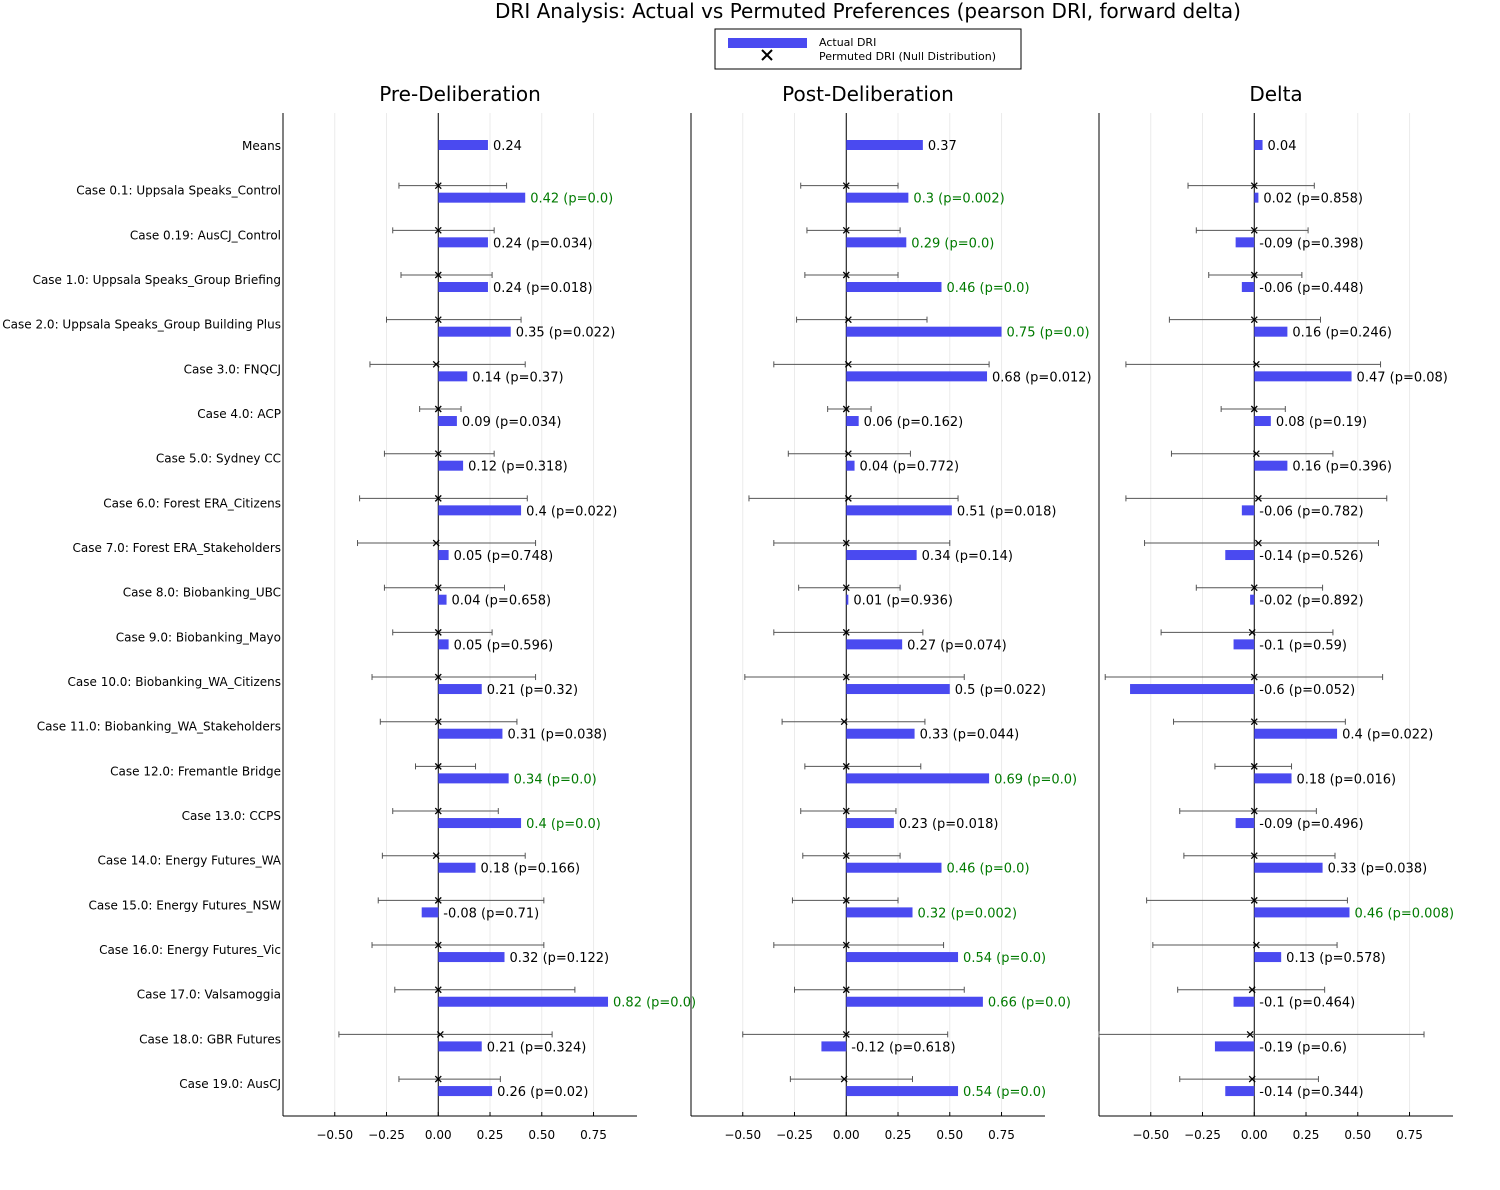 The height and width of the screenshot is (1190, 1500). What do you see at coordinates (210, 1039) in the screenshot?
I see `category-label: Case 18.0: GBR Futures` at bounding box center [210, 1039].